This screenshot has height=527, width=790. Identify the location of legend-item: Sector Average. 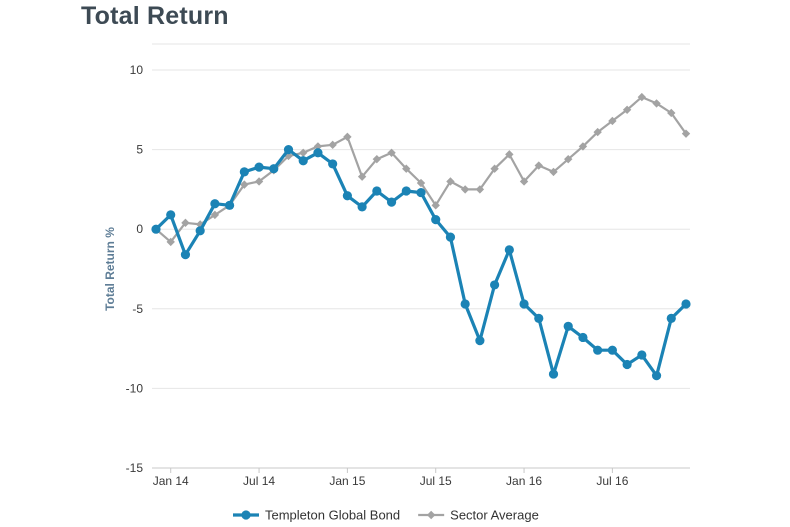
(478, 515).